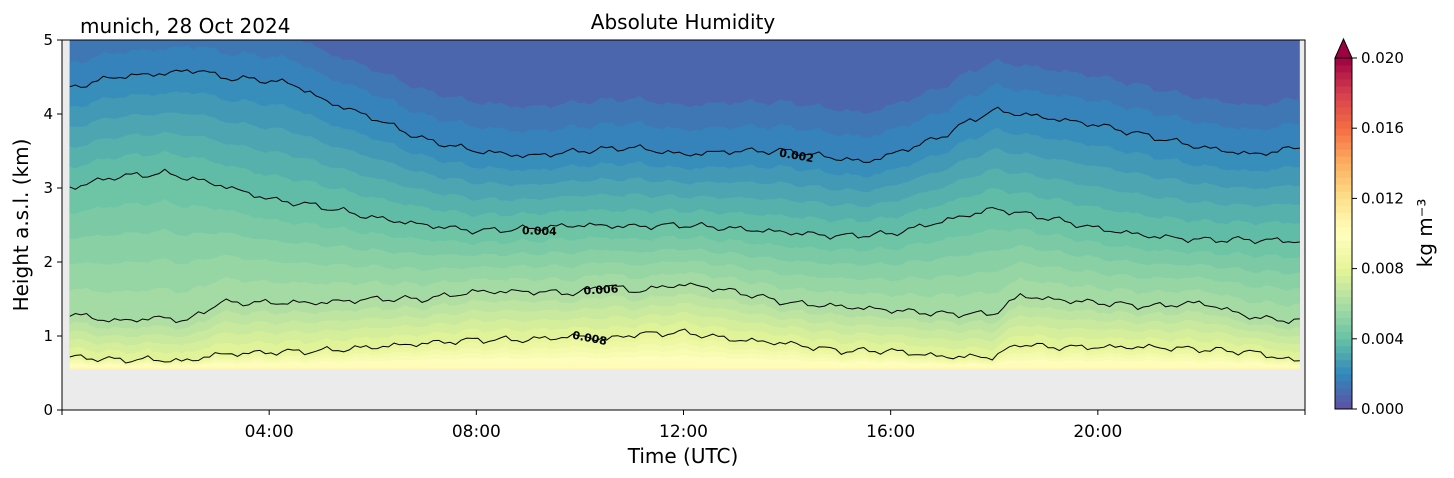 The image size is (1454, 478). I want to click on y-tick-label: 4, so click(48, 114).